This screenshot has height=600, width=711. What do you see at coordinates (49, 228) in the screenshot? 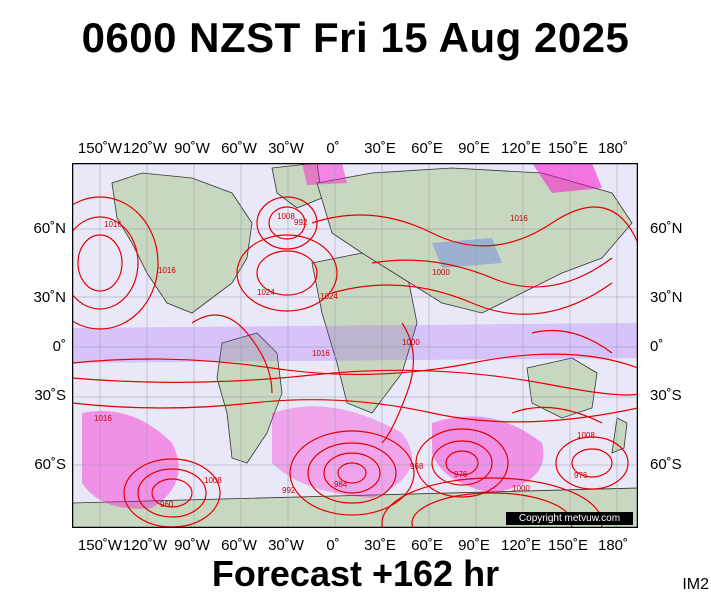
I see `latitude-label-left: 60˚N` at bounding box center [49, 228].